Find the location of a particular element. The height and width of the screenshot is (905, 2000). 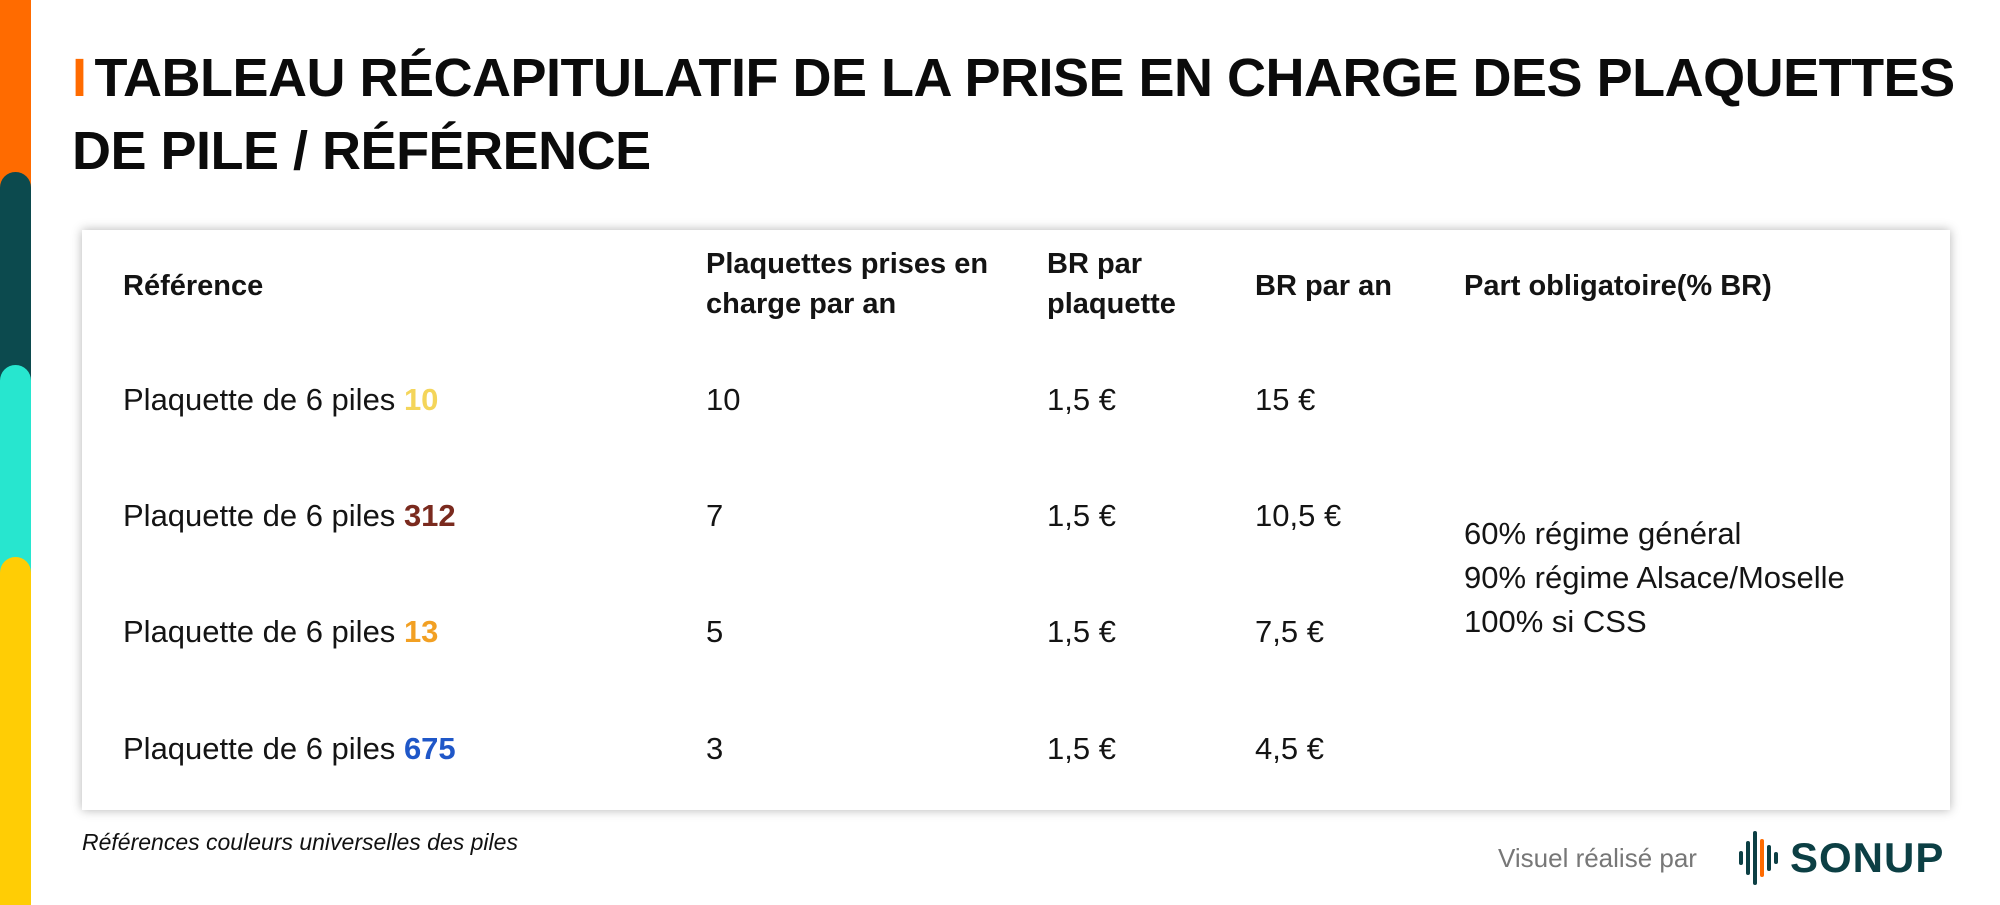

stripe-yellow is located at coordinates (15, 731).